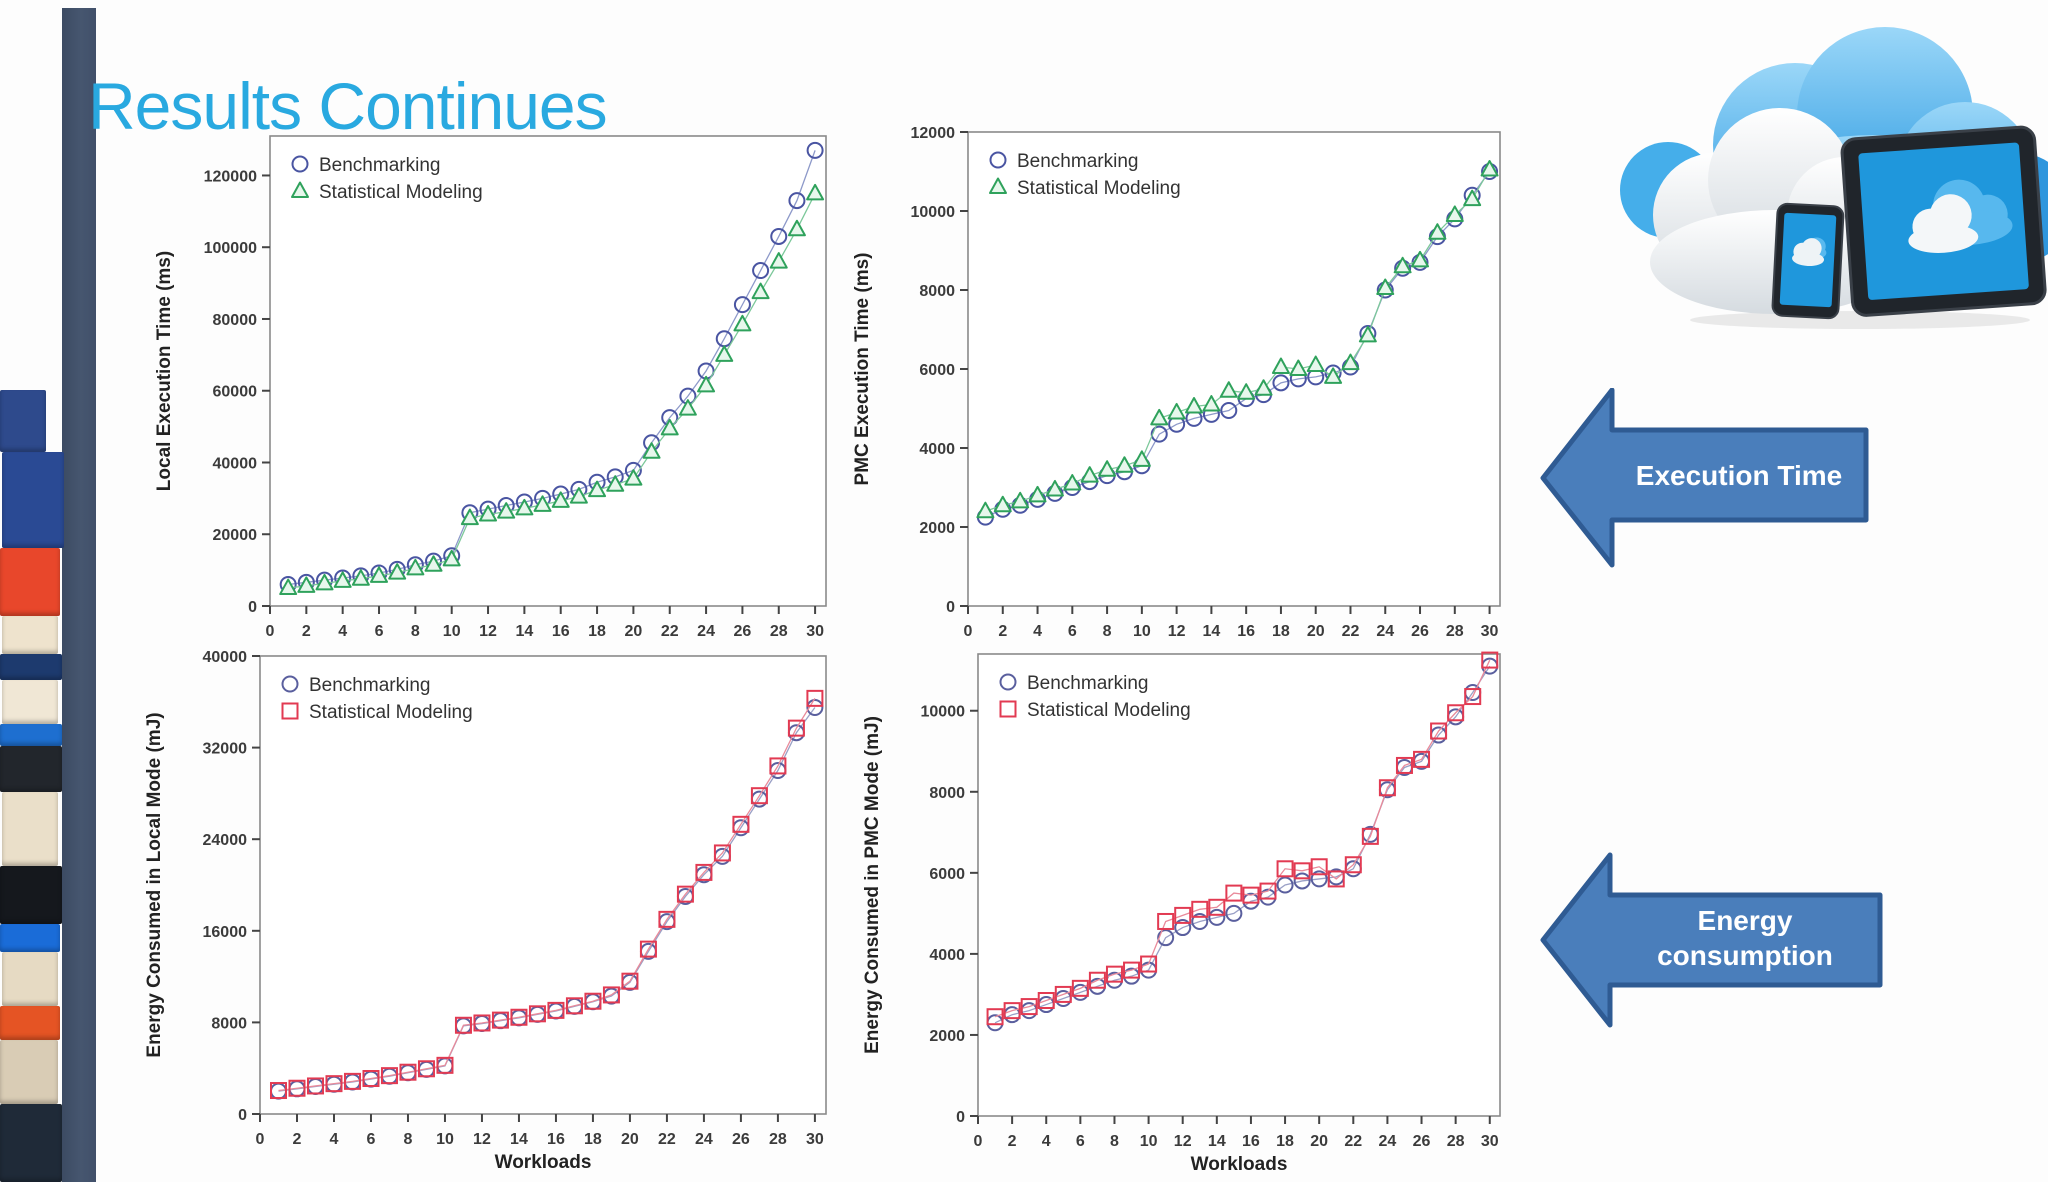  I want to click on energy-label-line2: consumption, so click(1745, 955).